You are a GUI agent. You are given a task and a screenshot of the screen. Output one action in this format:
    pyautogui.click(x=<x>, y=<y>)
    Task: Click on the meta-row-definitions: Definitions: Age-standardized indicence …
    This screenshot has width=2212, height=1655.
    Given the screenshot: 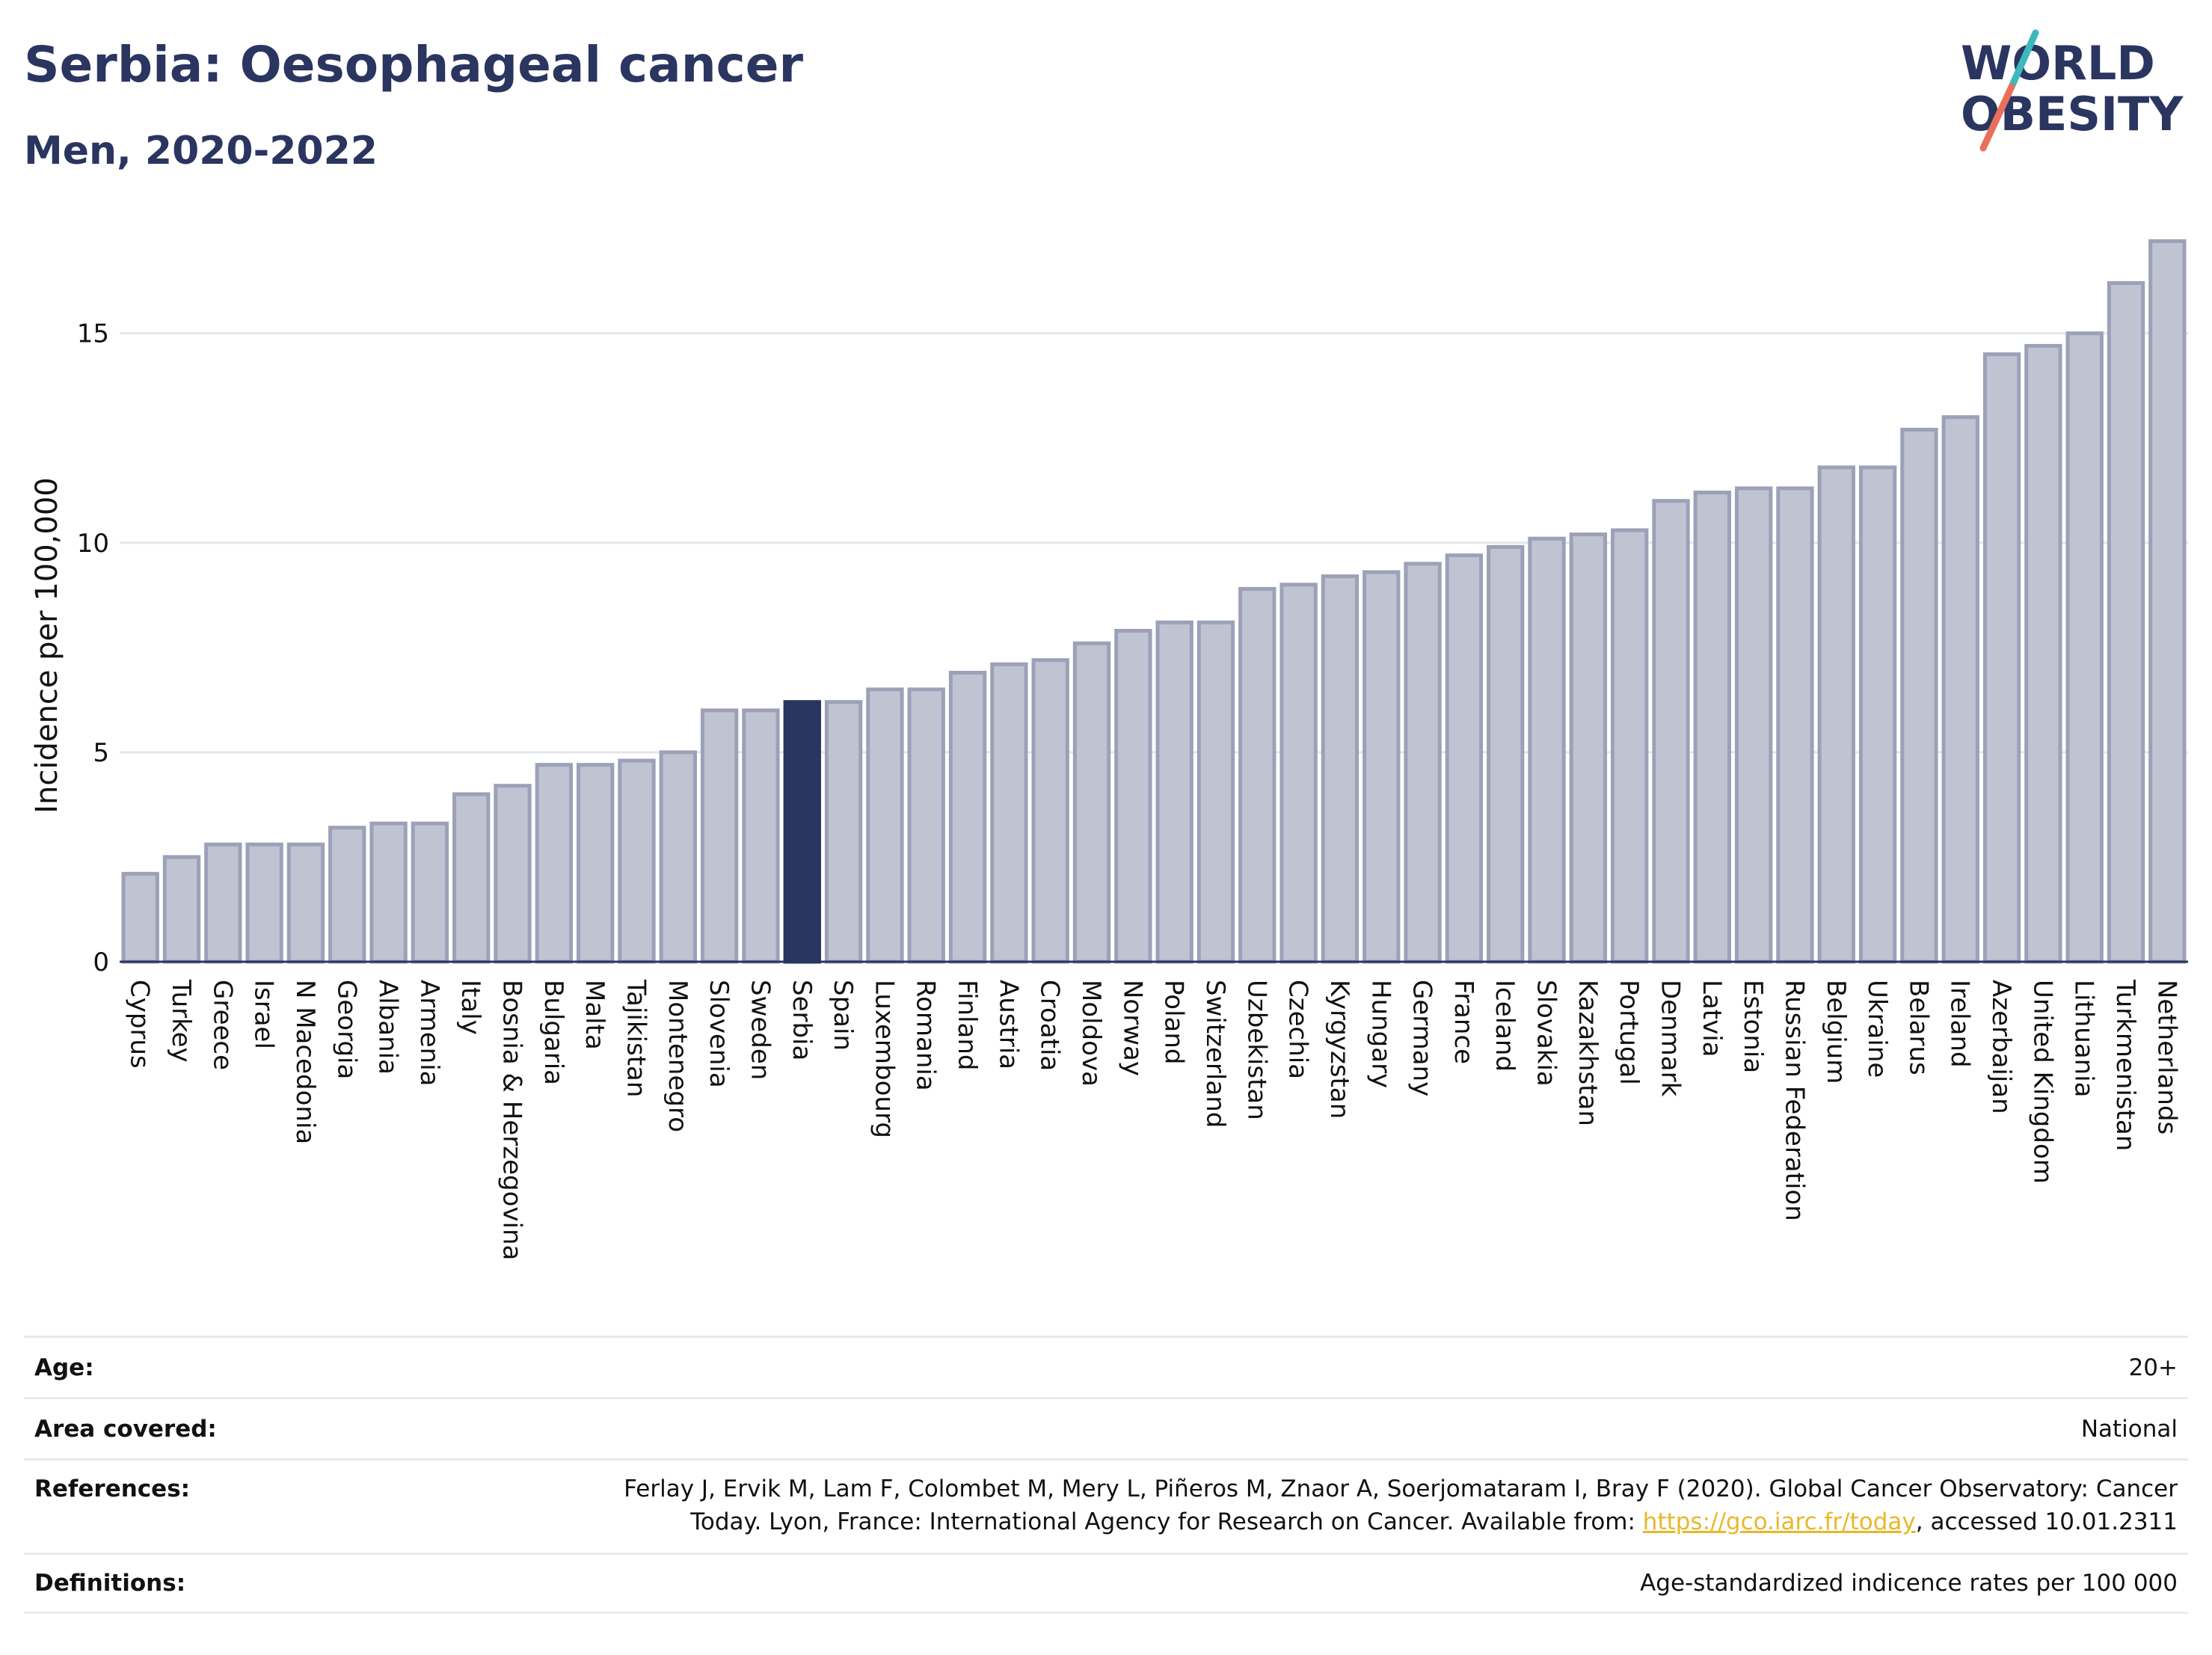 What is the action you would take?
    pyautogui.click(x=1106, y=1583)
    